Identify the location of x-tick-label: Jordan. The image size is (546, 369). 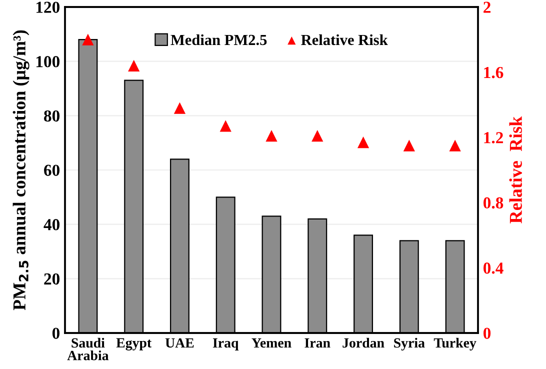
(363, 343).